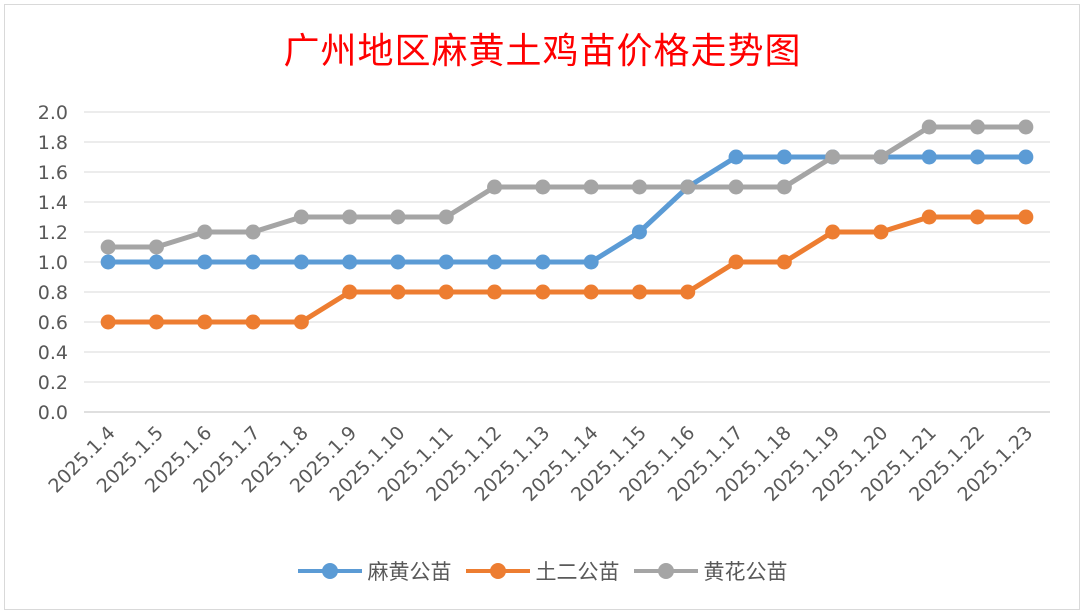  Describe the element at coordinates (53, 113) in the screenshot. I see `y-tick-label: 2.0` at that location.